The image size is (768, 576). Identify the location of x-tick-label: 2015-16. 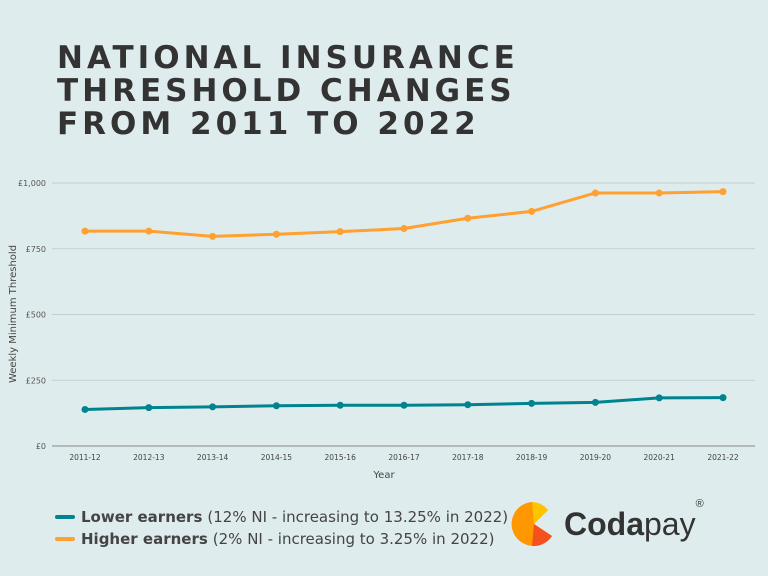
(341, 457).